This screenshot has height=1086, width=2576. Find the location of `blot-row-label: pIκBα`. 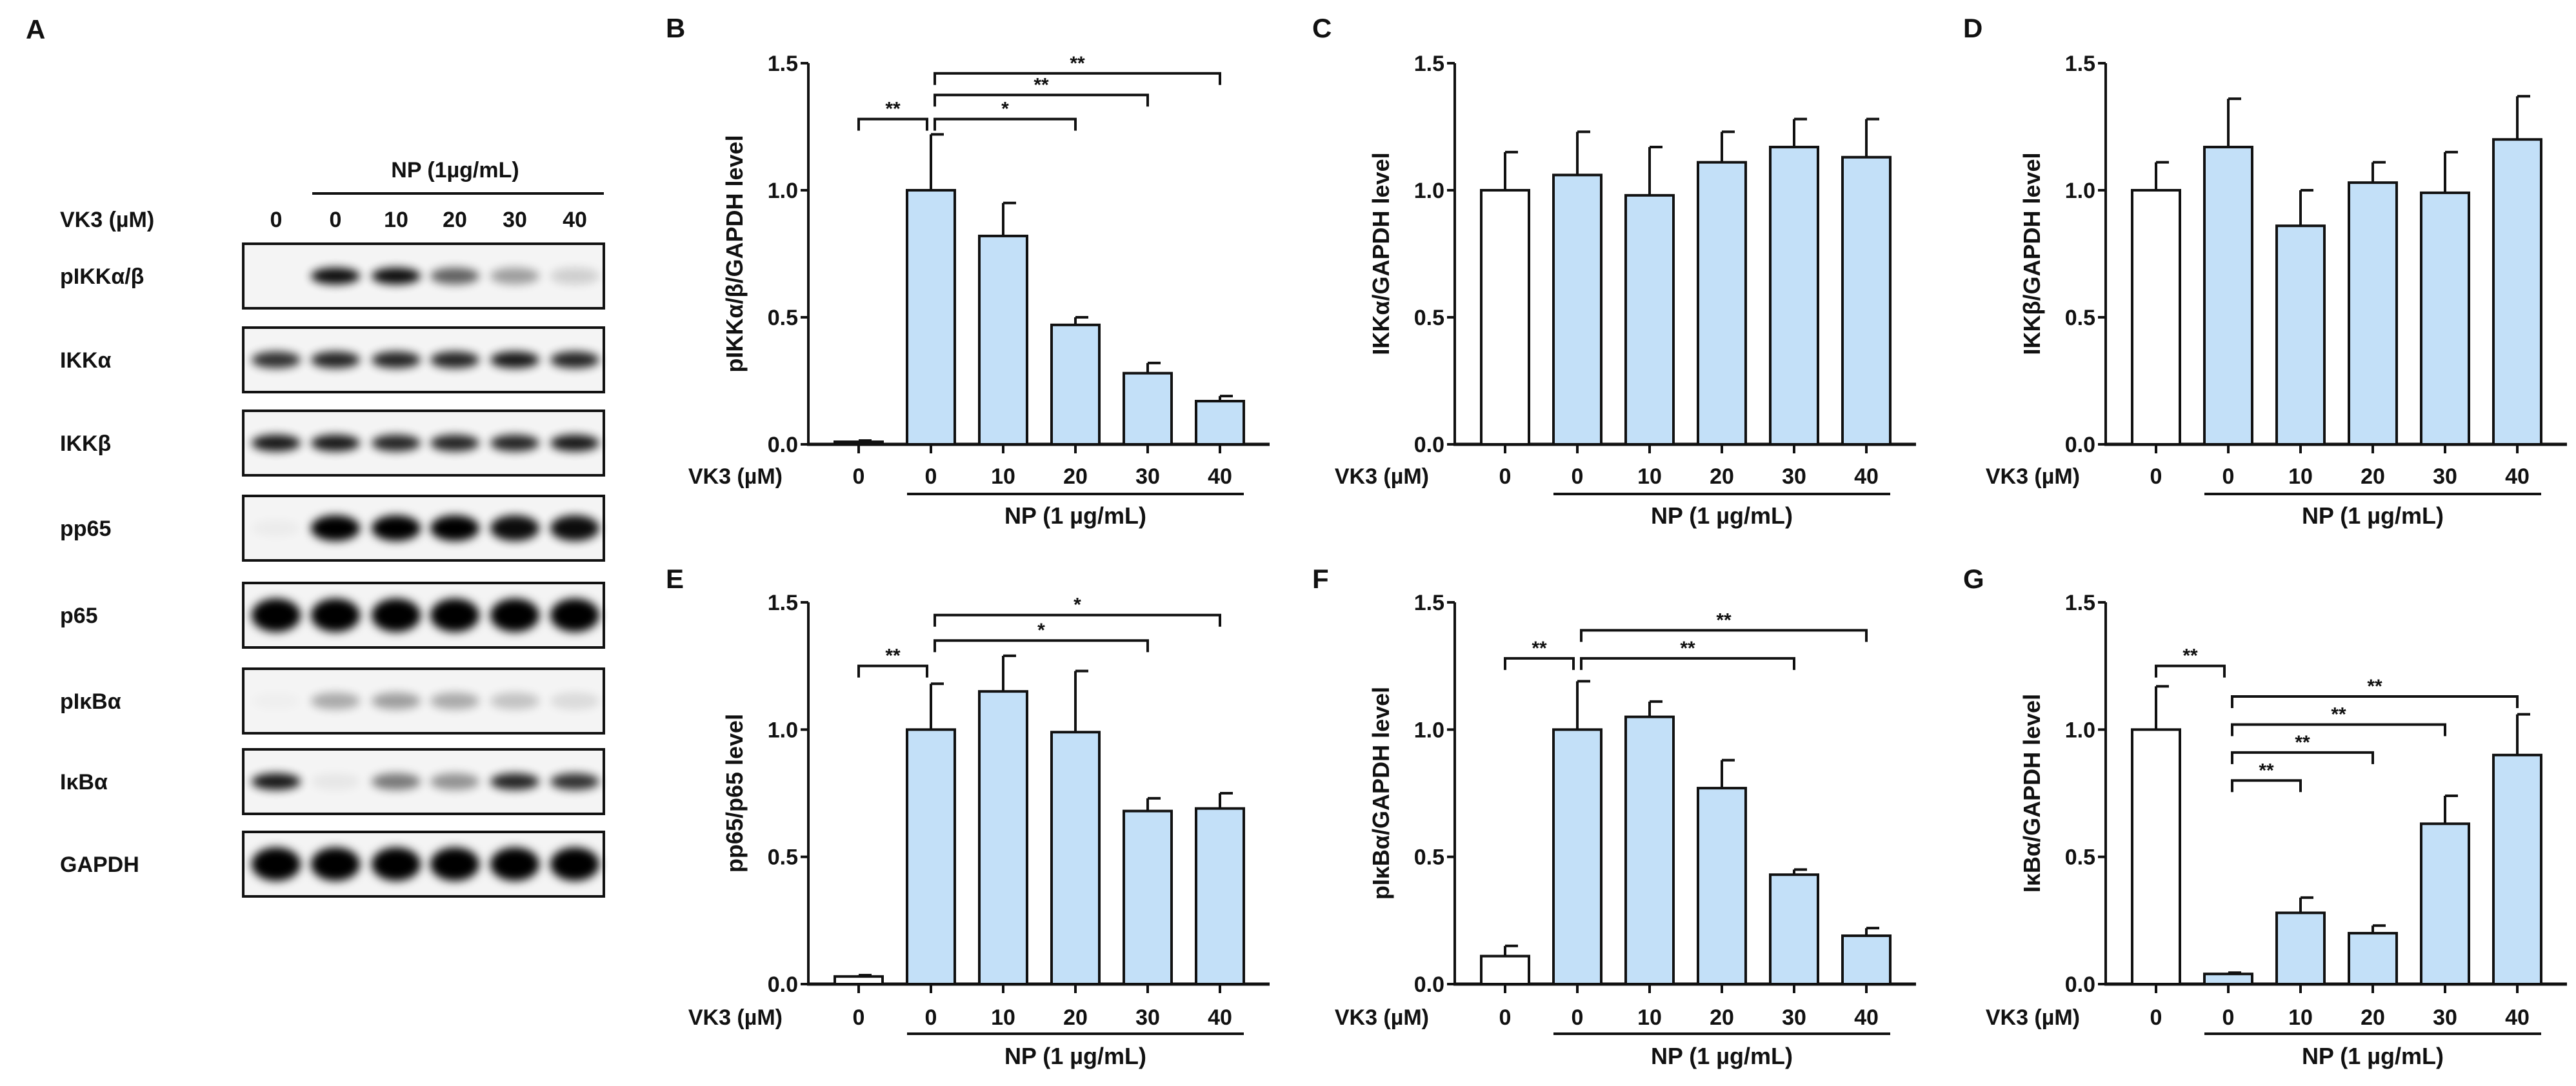

blot-row-label: pIκBα is located at coordinates (90, 701).